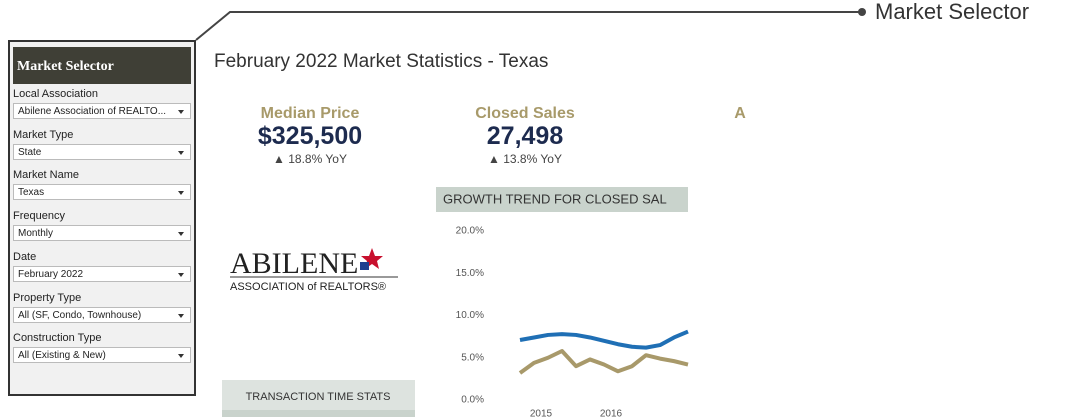  What do you see at coordinates (102, 65) in the screenshot?
I see `panel-title: Market Selector` at bounding box center [102, 65].